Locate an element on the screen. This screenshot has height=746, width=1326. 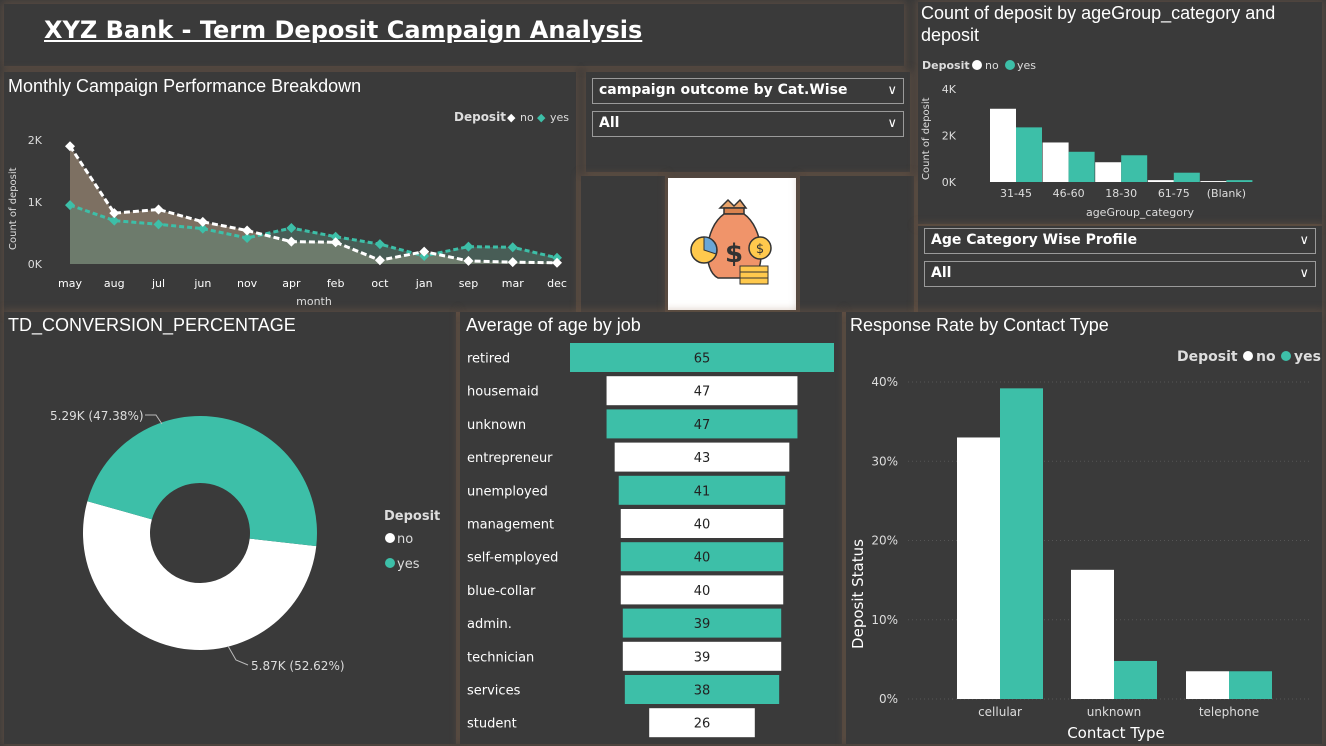
contact-xlabel: Contact Type is located at coordinates (1116, 733).